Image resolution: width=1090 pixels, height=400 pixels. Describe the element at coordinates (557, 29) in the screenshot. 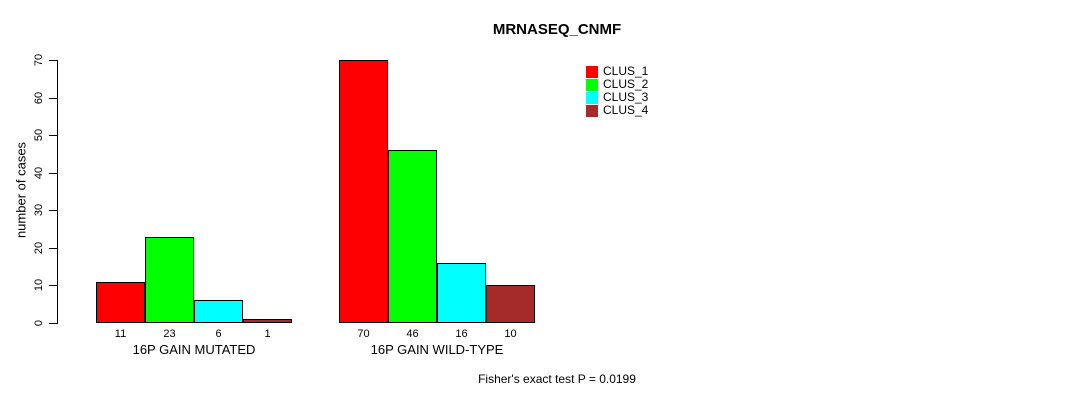

I see `chart-title: MRNASEQ_CNMF` at that location.